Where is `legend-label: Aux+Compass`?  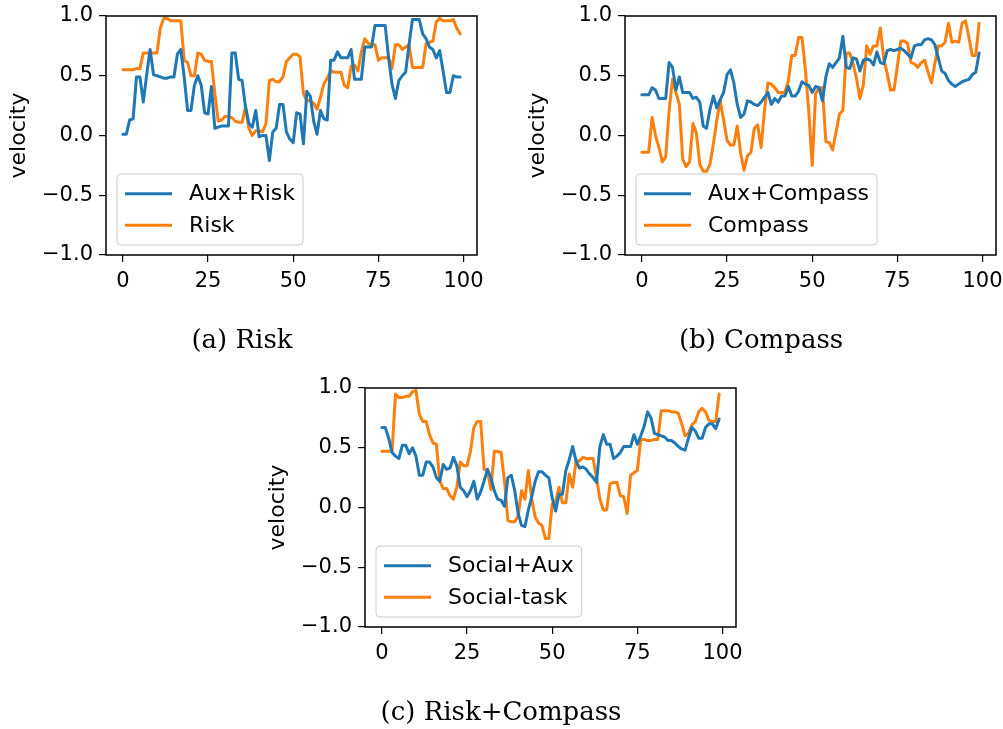
legend-label: Aux+Compass is located at coordinates (789, 193).